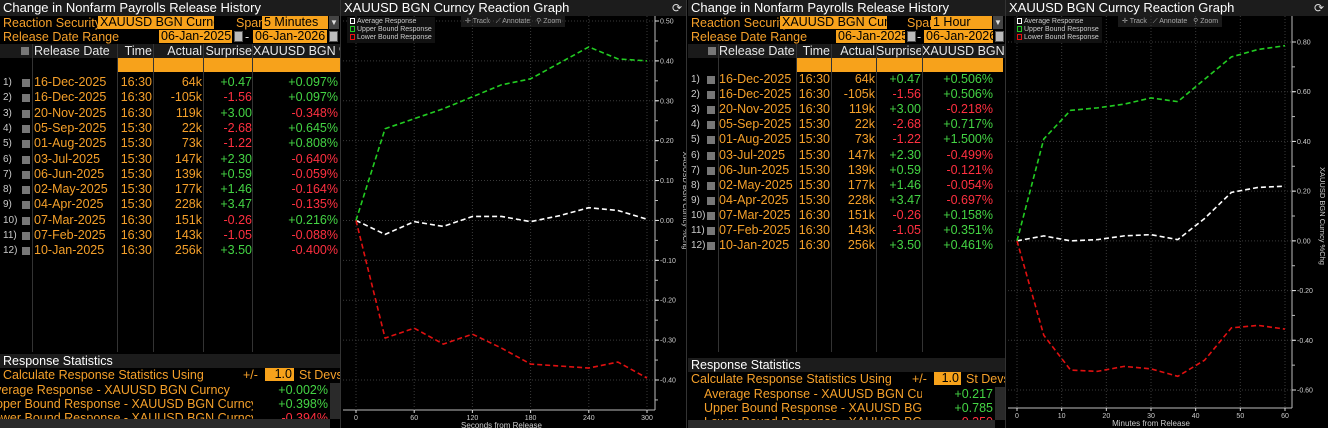  What do you see at coordinates (170, 220) in the screenshot?
I see `table-row: 10) 07-Mar-2025 16:30 151k -0.26 +0.216%` at bounding box center [170, 220].